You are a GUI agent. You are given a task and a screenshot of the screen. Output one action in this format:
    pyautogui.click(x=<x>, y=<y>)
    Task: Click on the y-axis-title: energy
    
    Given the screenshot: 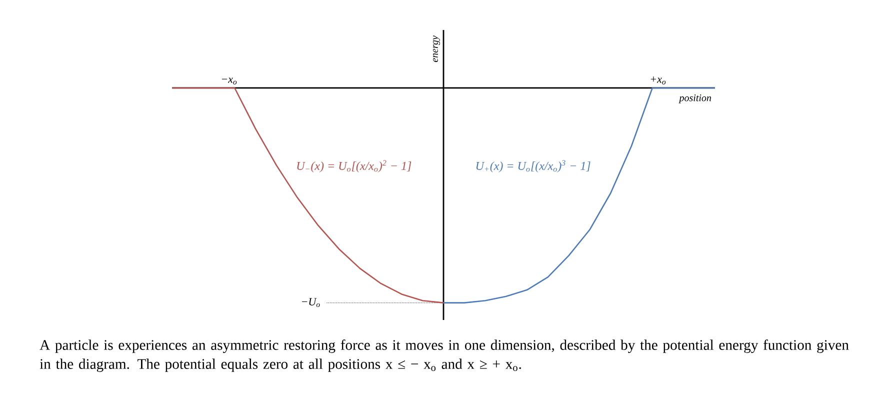 What is the action you would take?
    pyautogui.click(x=436, y=49)
    